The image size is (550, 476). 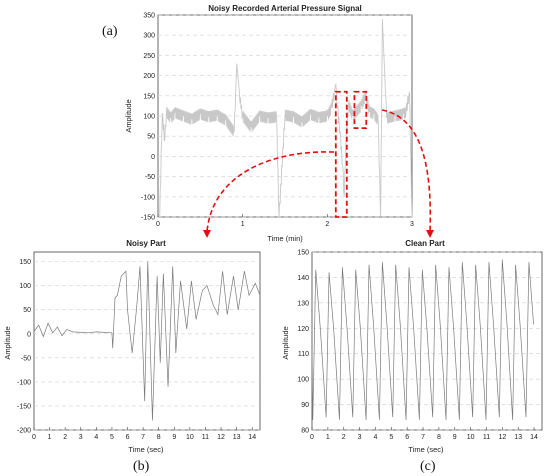 I want to click on panel-a-xlabel: Time (min), so click(x=285, y=238).